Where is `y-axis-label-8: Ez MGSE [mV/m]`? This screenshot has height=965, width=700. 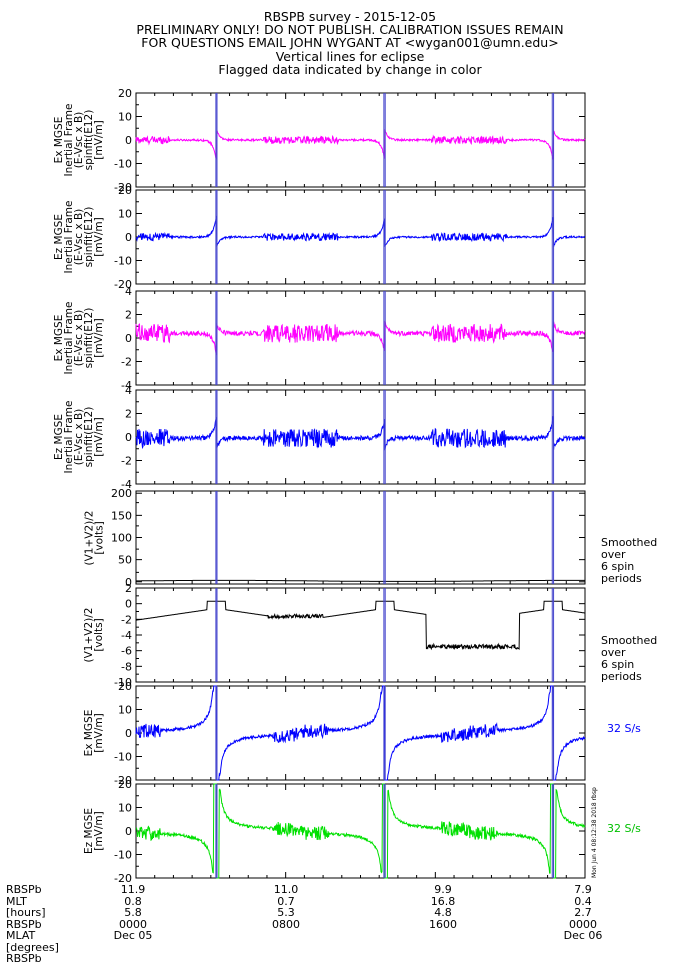
y-axis-label-8: Ez MGSE [mV/m] is located at coordinates (94, 831).